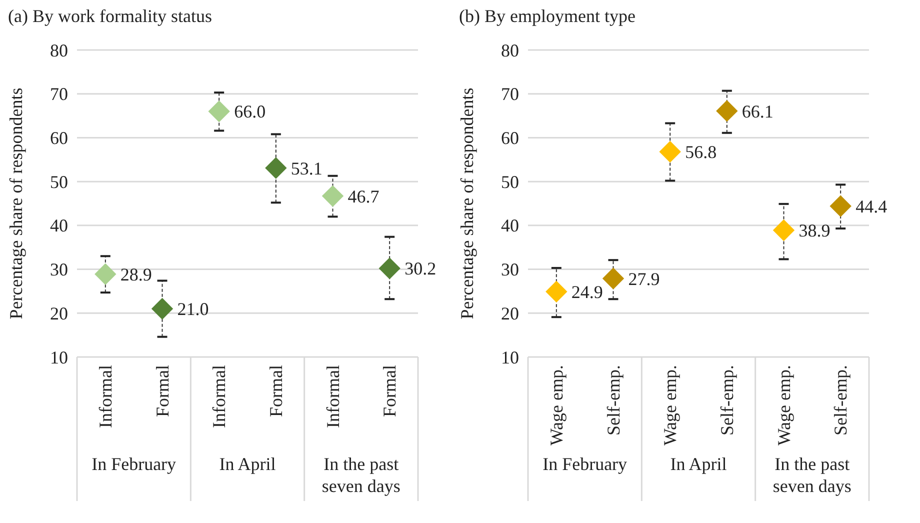 The image size is (920, 523). Describe the element at coordinates (644, 278) in the screenshot. I see `data-label: 27.9` at that location.